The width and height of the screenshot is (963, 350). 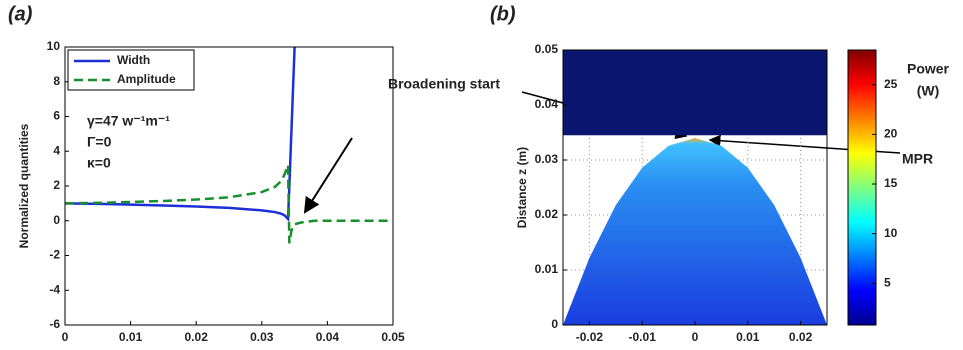 What do you see at coordinates (695, 93) in the screenshot?
I see `top-region` at bounding box center [695, 93].